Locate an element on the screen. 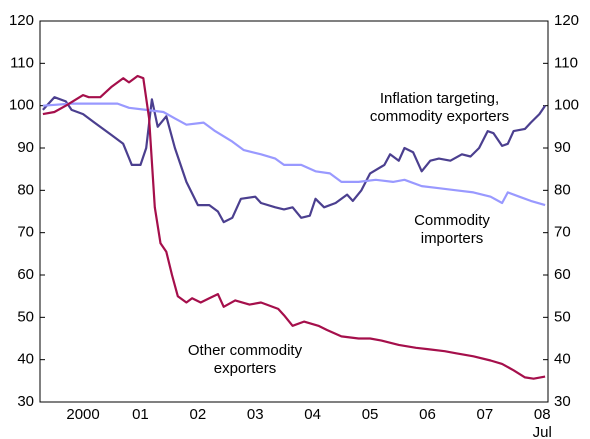 The height and width of the screenshot is (439, 590). y-tick-label: 100 is located at coordinates (21, 105).